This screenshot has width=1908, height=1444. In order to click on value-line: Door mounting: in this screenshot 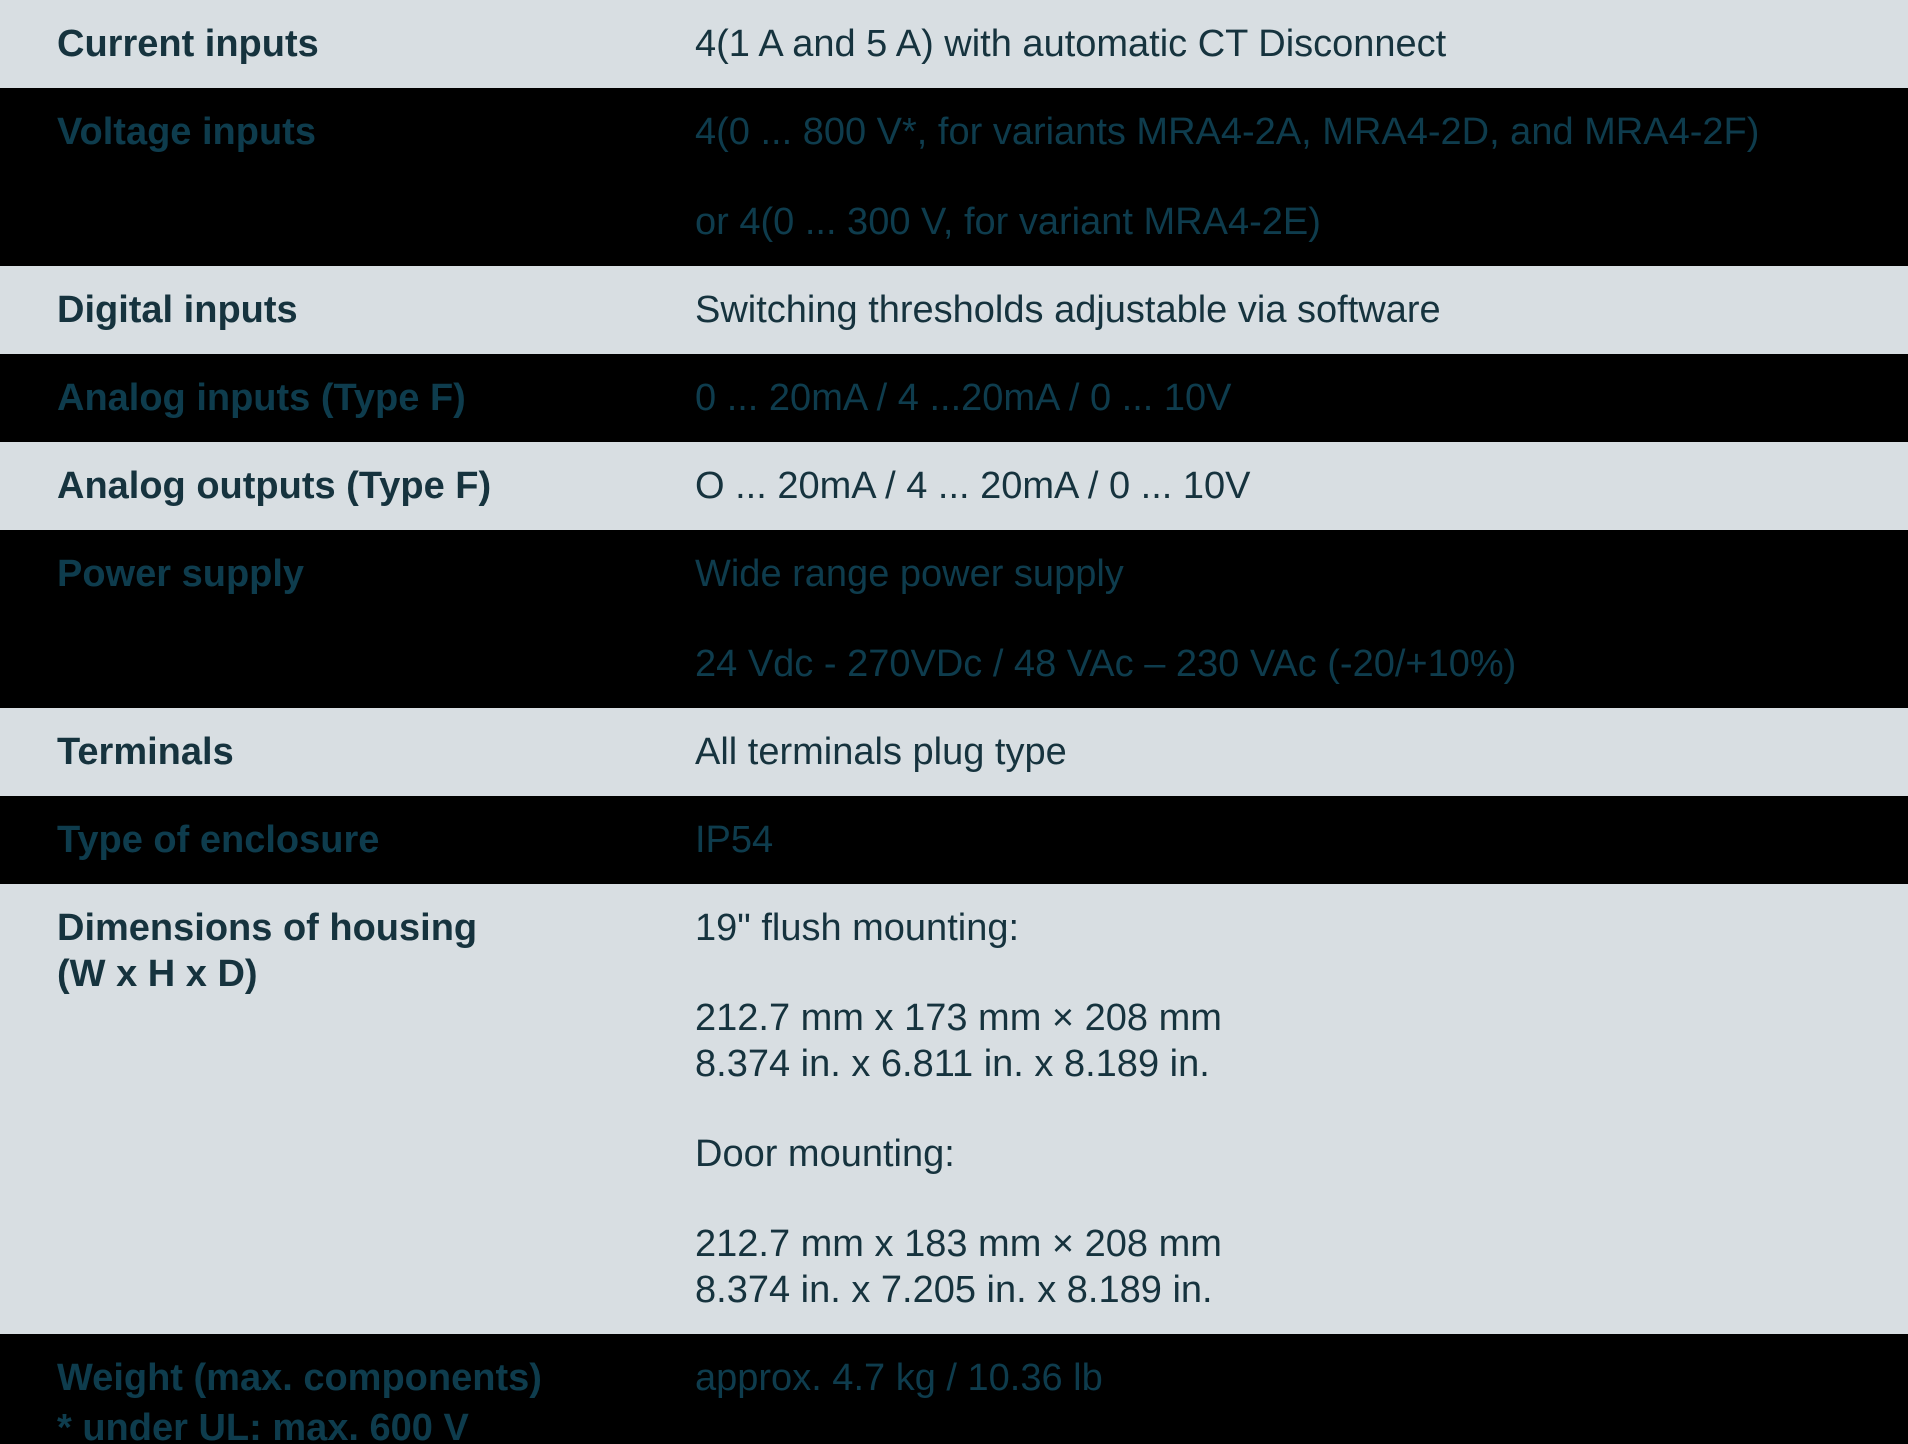, I will do `click(825, 1154)`.